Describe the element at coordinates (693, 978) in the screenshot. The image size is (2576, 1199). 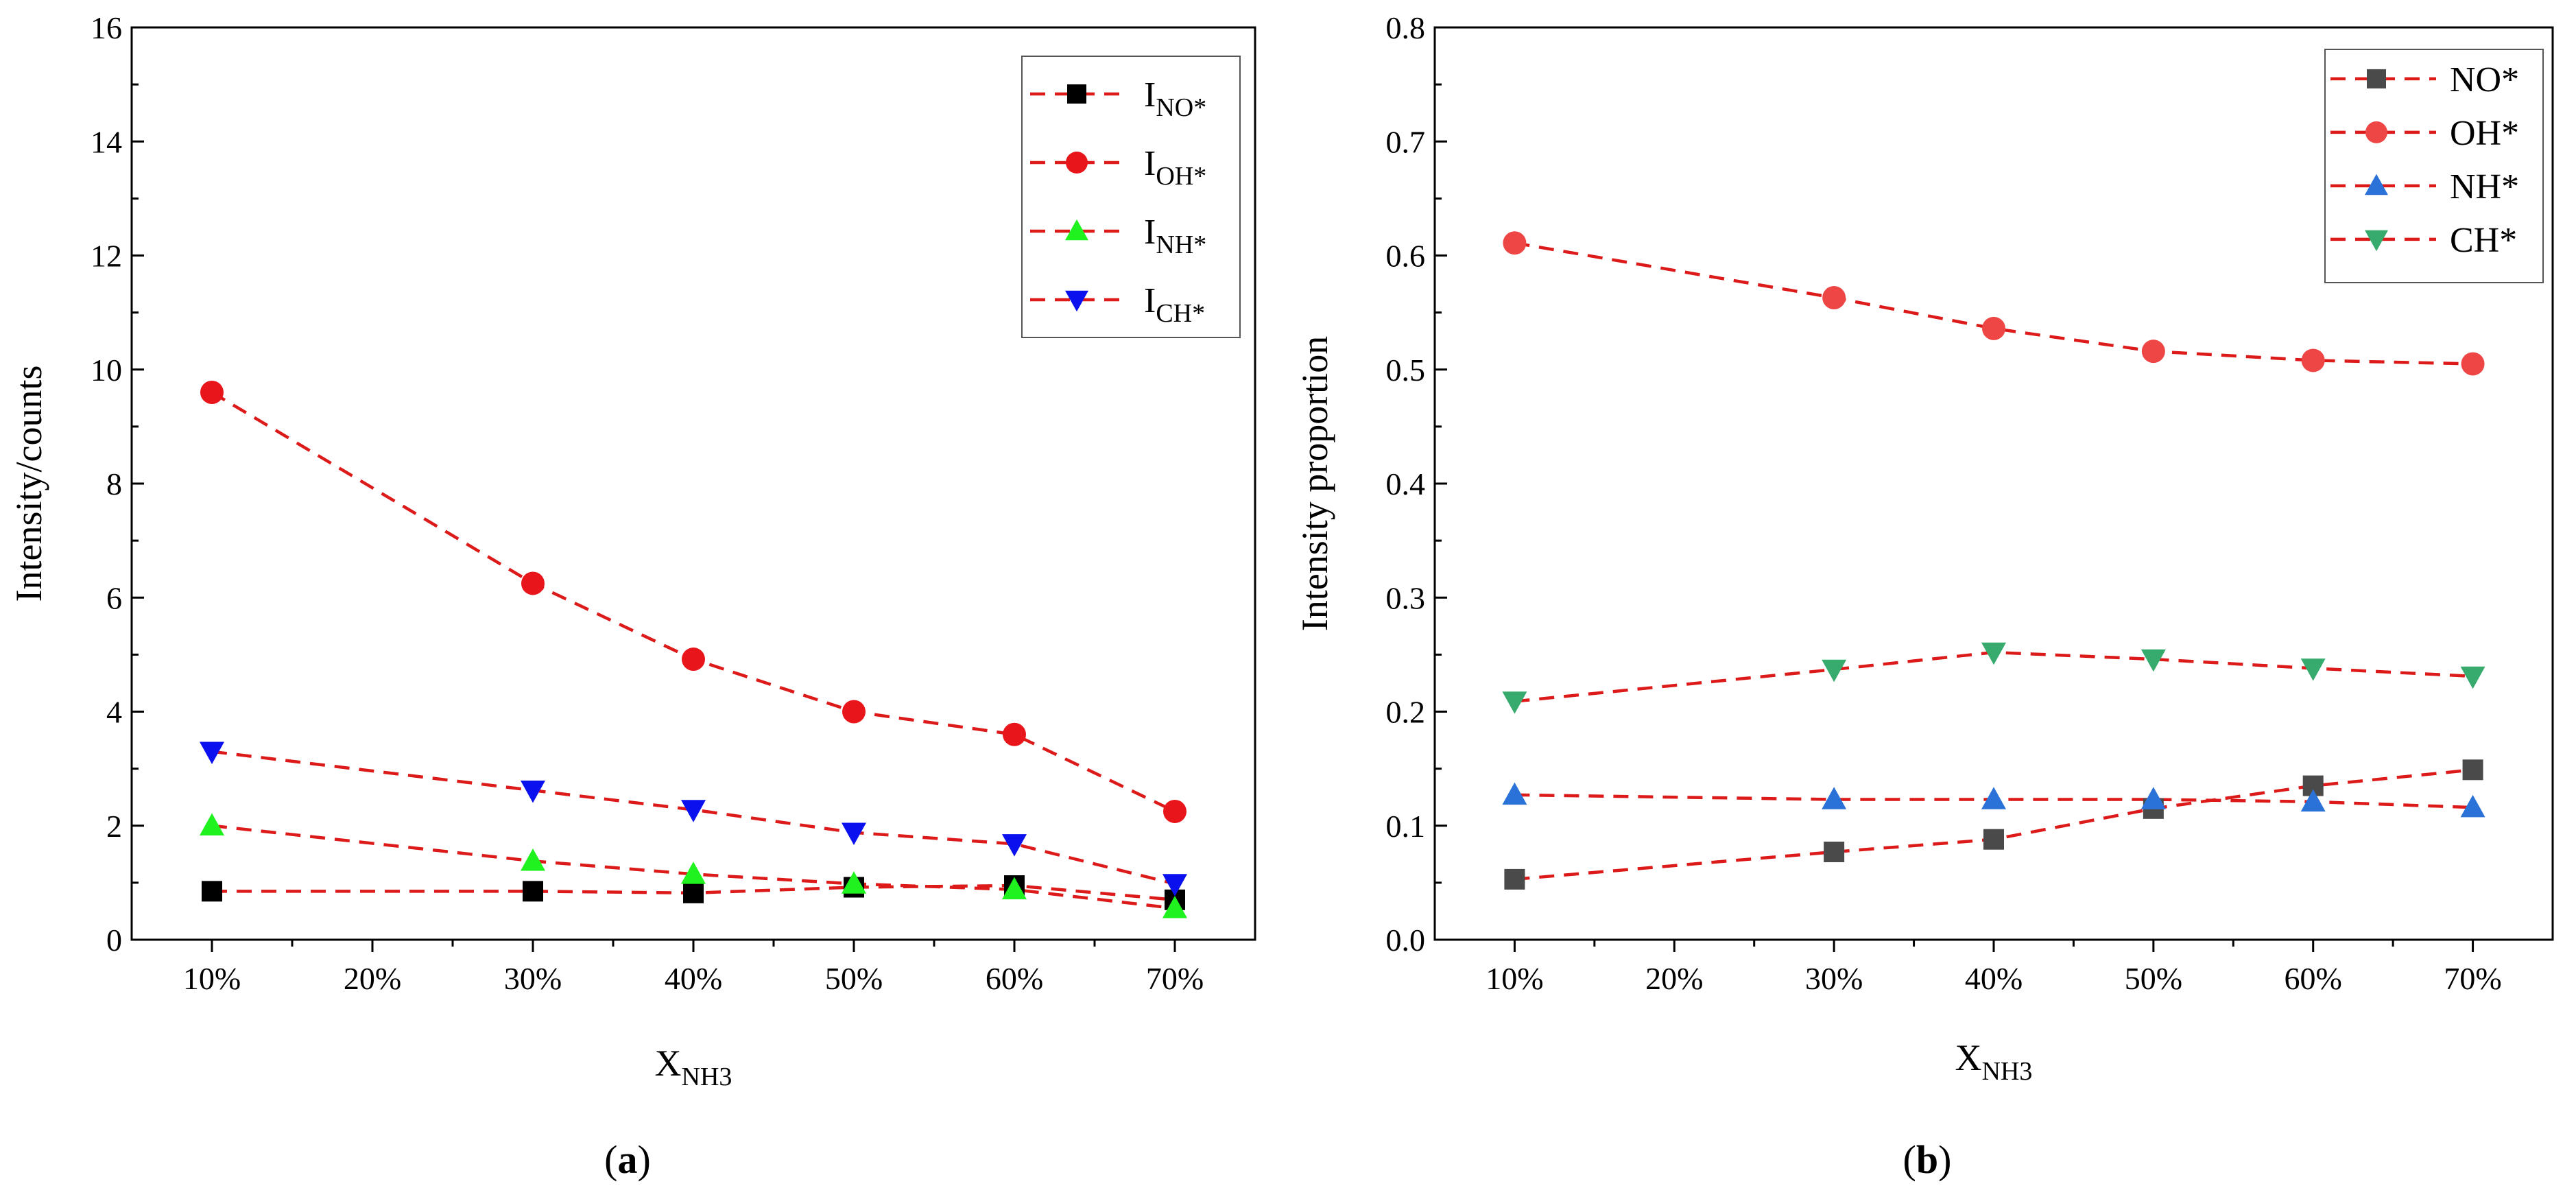
I see `panel-a-x-tick-label: 40%` at that location.